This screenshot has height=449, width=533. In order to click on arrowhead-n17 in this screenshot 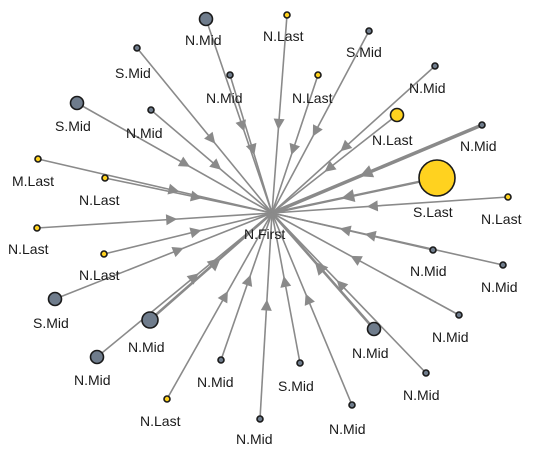, I will do `click(195, 233)`.